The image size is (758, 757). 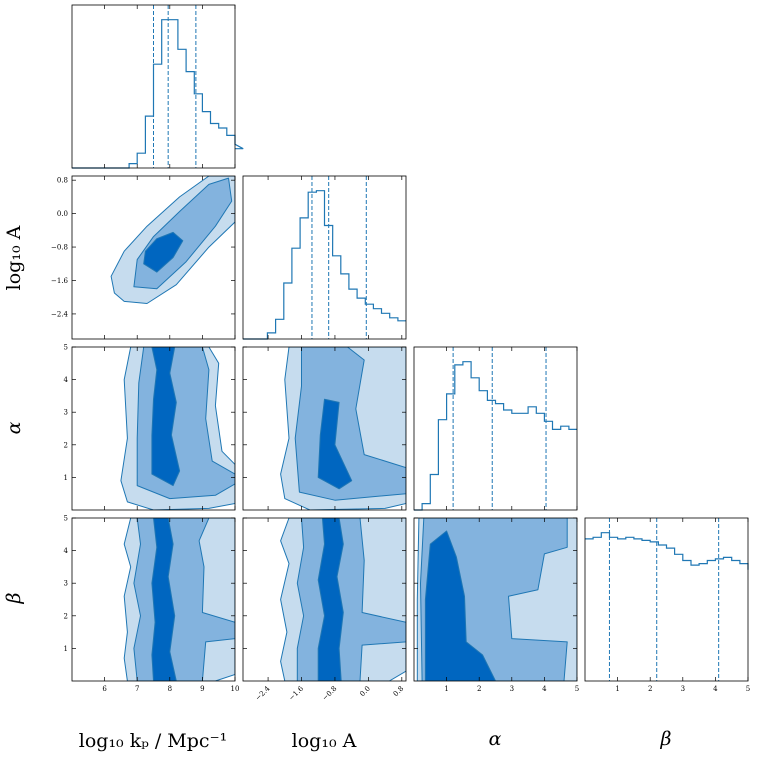 What do you see at coordinates (62, 181) in the screenshot?
I see `y-tick-label-log10A: 0.8` at bounding box center [62, 181].